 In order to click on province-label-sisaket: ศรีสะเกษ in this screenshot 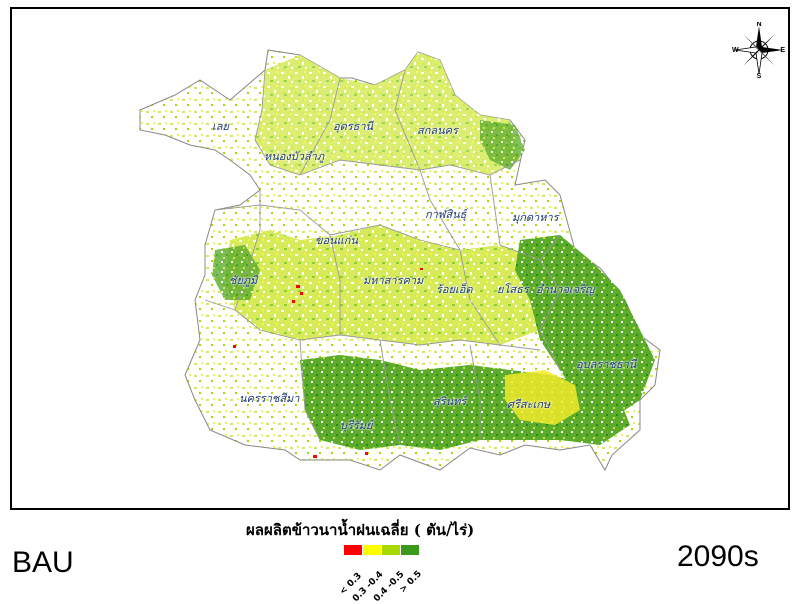, I will do `click(529, 404)`.